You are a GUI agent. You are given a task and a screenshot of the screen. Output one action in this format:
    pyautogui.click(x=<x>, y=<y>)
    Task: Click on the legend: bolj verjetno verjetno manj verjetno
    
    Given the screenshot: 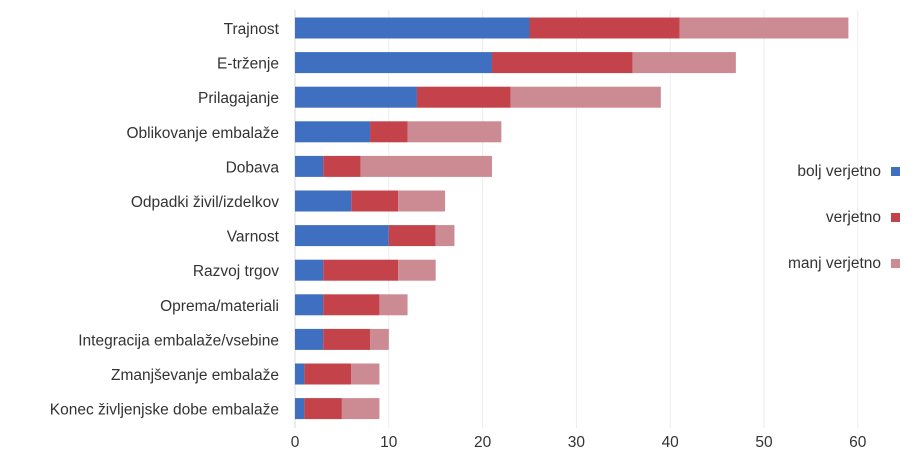 What is the action you would take?
    pyautogui.click(x=844, y=217)
    